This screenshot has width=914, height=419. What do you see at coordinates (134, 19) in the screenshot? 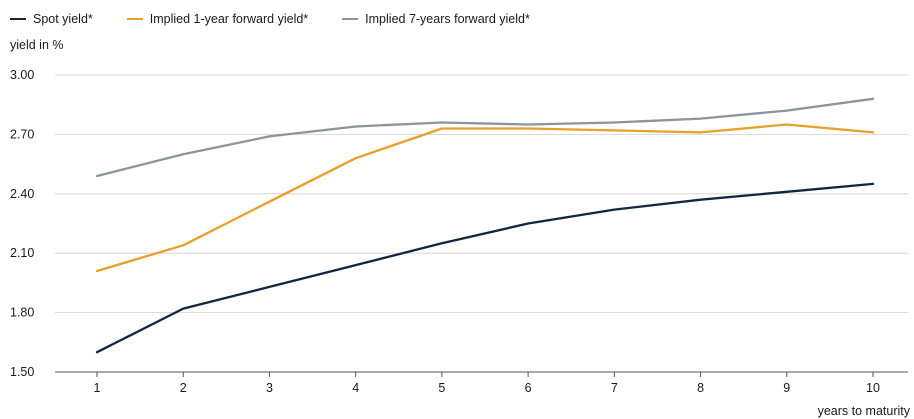
I see `legend-swatch-implied-1-year-forward-yield` at bounding box center [134, 19].